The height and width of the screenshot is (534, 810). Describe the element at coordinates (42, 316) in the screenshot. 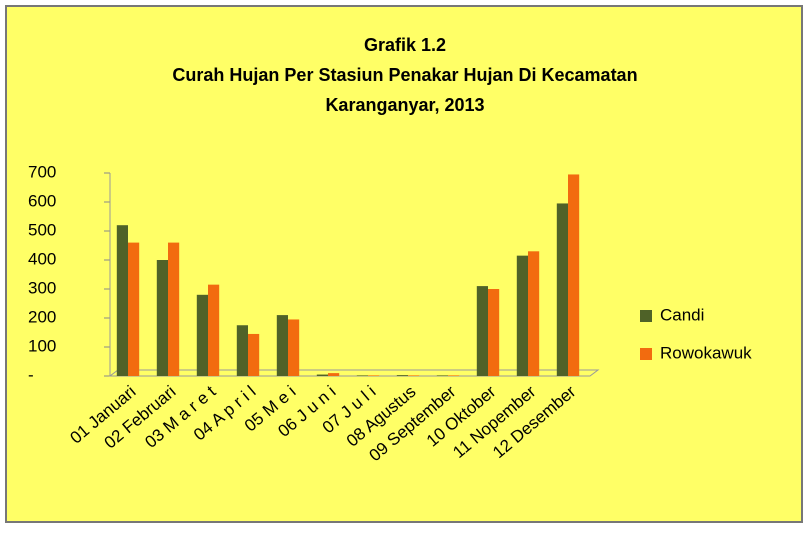

I see `y-tick-label: 200` at that location.